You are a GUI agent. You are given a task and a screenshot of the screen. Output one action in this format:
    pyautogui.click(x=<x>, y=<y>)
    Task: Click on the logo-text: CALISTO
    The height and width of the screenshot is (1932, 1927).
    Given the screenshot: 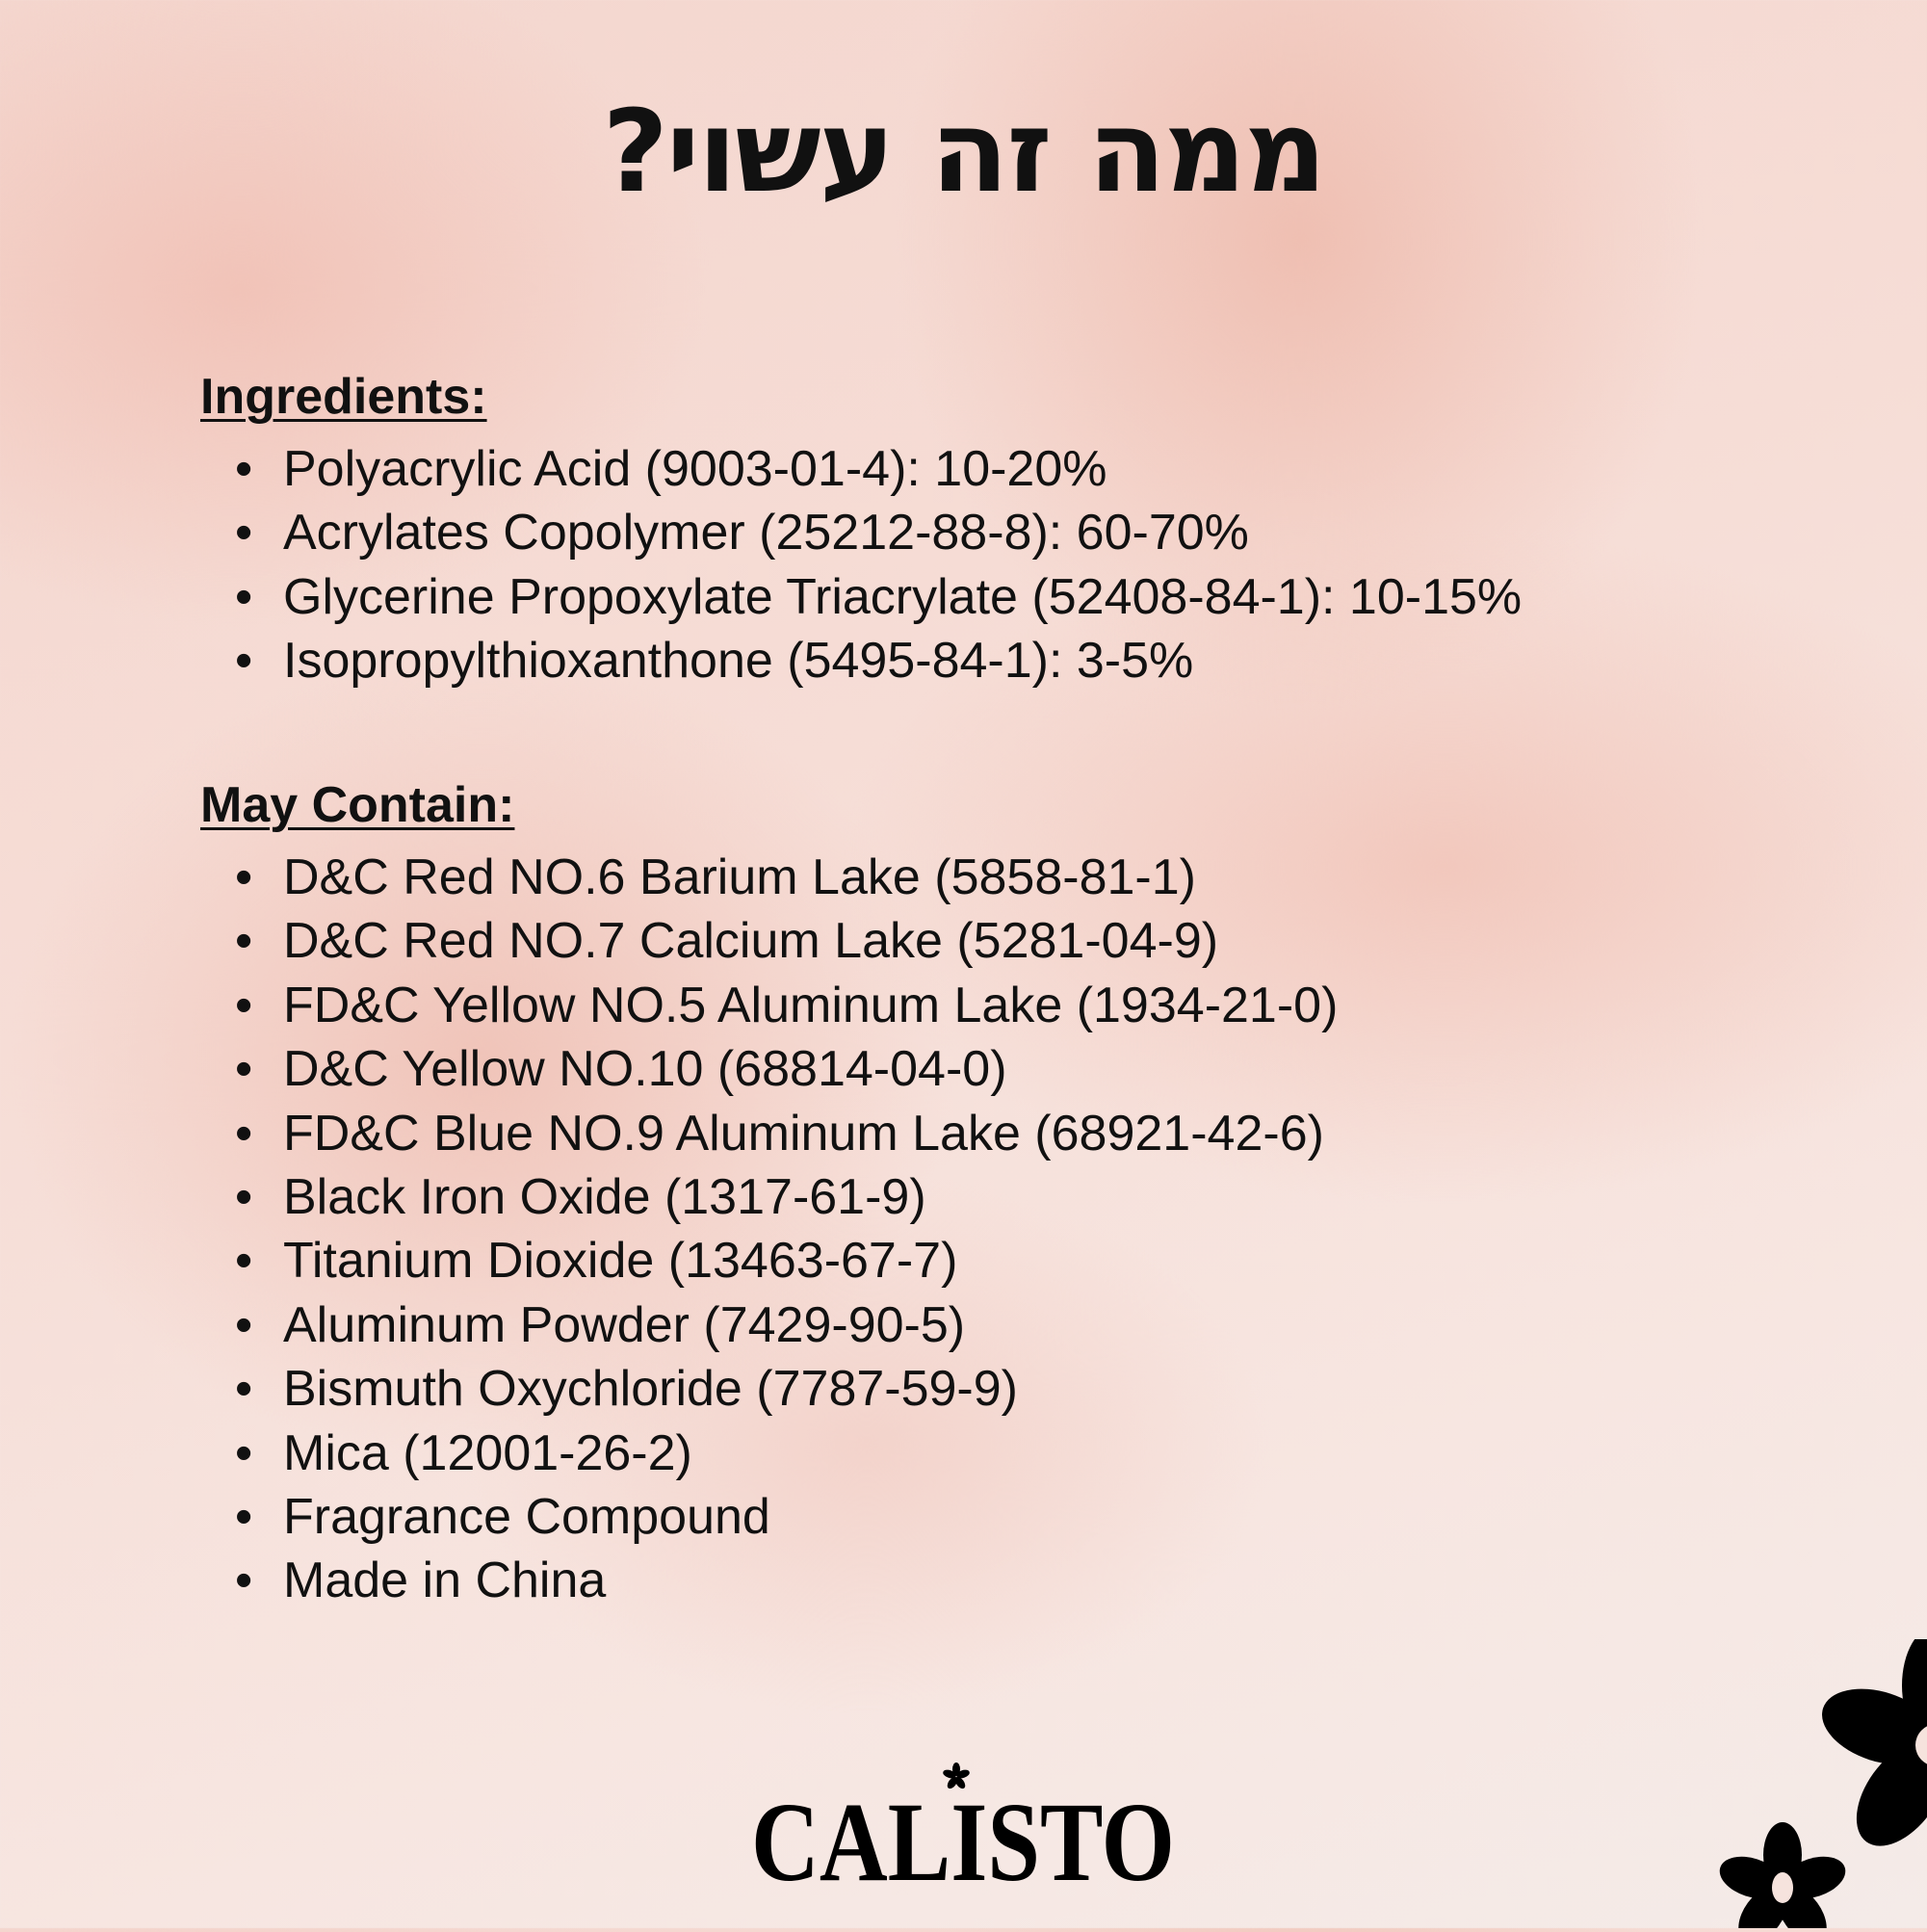 What is the action you would take?
    pyautogui.click(x=963, y=1833)
    